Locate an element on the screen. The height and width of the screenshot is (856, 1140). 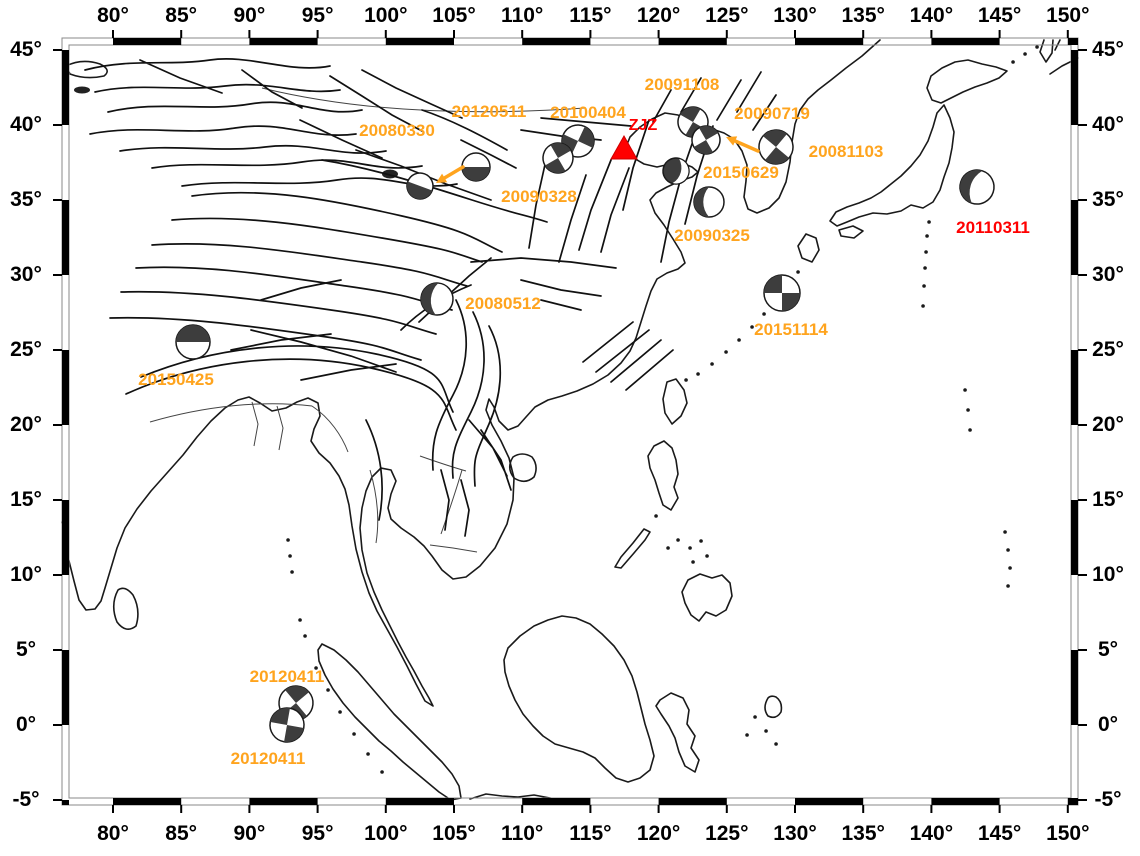
station-triangle is located at coordinates (624, 147).